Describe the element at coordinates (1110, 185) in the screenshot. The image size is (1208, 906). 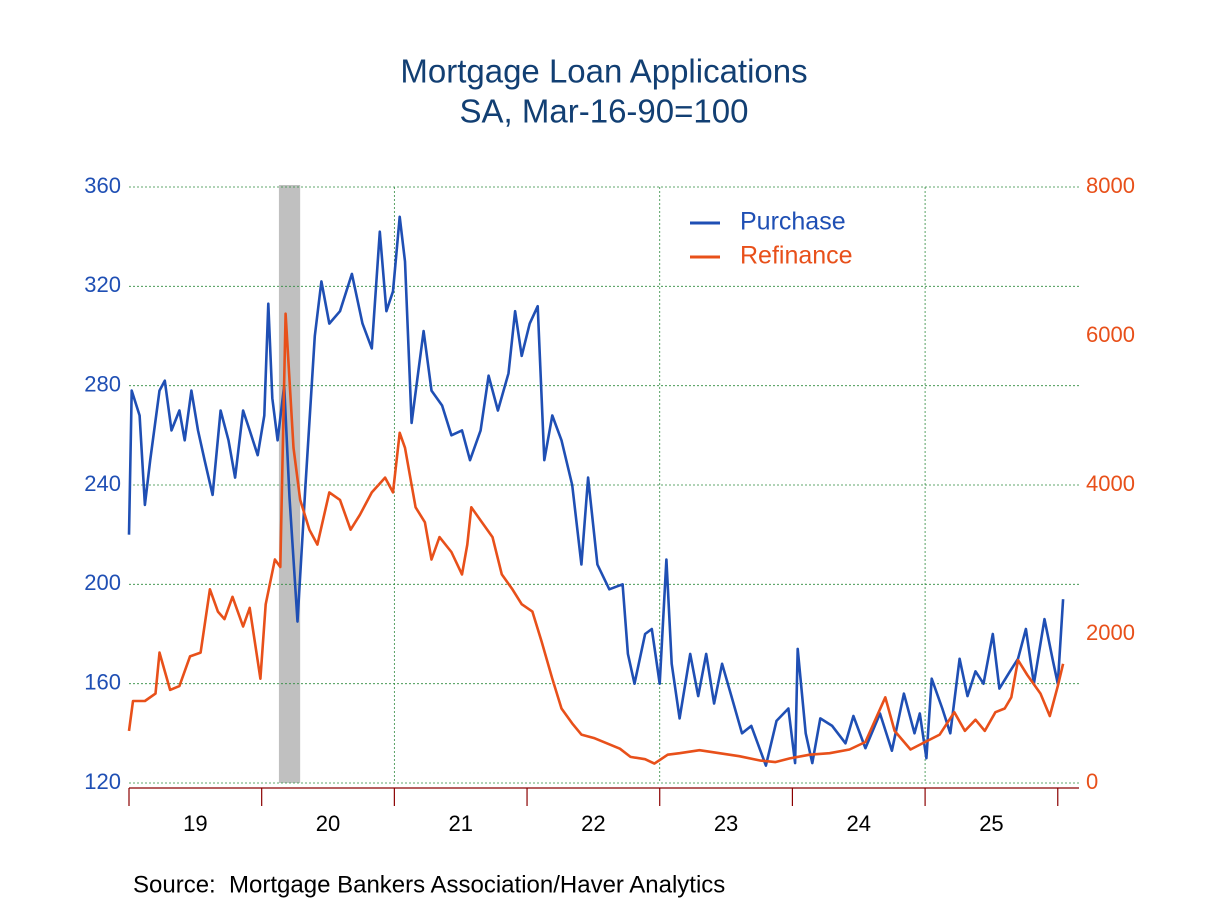
I see `y2-tick-label: 8000` at that location.